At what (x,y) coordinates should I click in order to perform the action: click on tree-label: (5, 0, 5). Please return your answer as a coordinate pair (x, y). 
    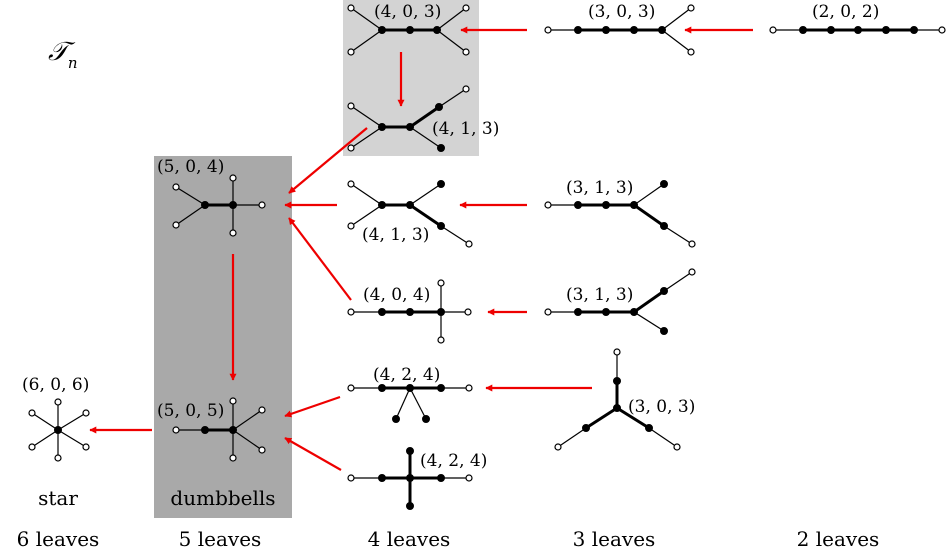
    Looking at the image, I should click on (190, 411).